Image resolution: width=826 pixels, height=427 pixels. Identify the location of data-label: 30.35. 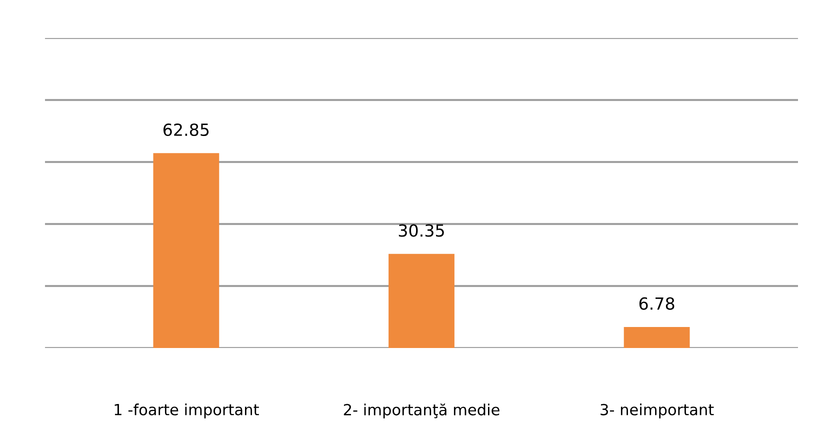
(421, 230).